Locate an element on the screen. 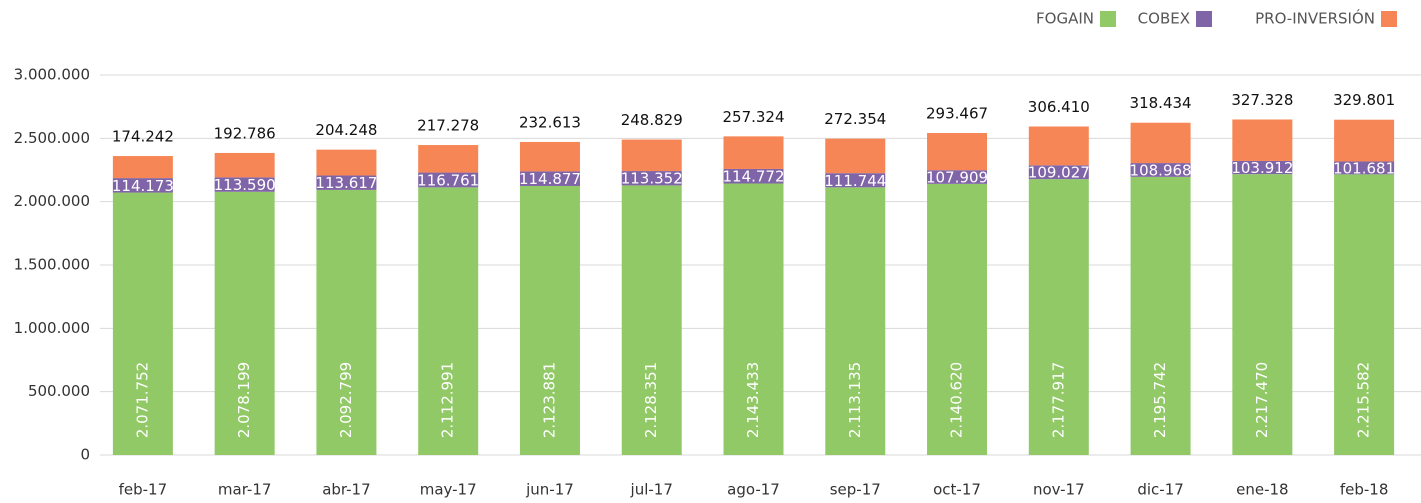 The image size is (1421, 503). data-label: 103.912 is located at coordinates (1262, 168).